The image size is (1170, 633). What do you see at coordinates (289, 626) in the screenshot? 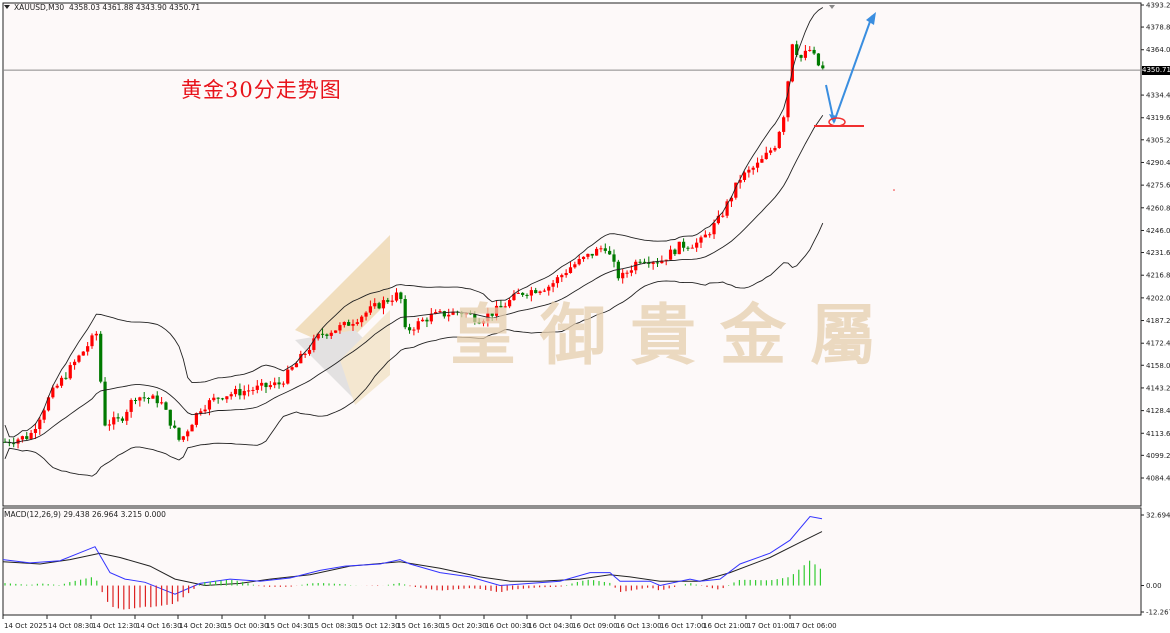
I see `time-axis-label: 15 Oct 04:30` at bounding box center [289, 626].